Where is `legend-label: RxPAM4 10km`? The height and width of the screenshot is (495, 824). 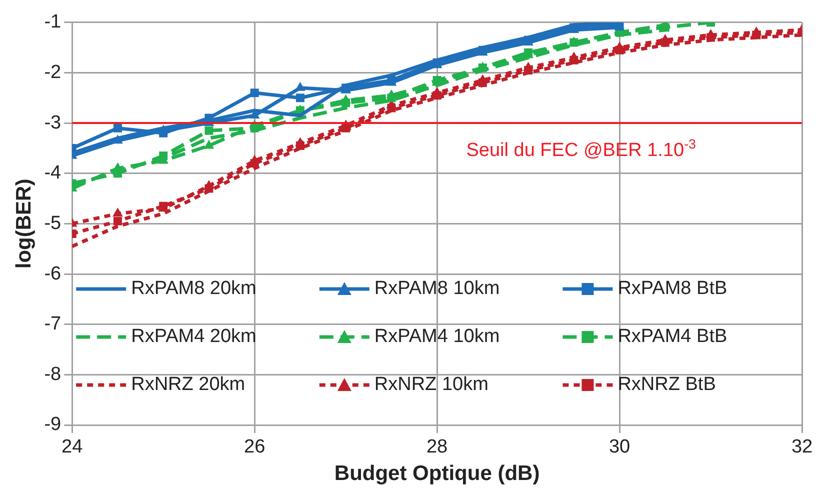 legend-label: RxPAM4 10km is located at coordinates (437, 337).